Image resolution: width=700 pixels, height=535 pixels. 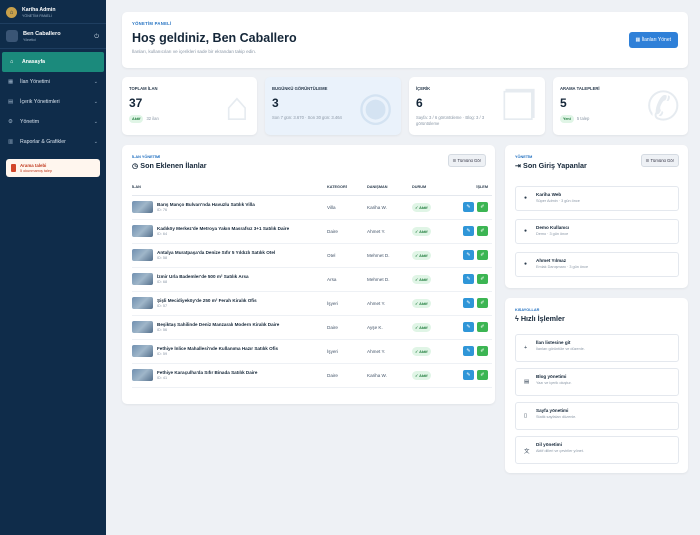 I want to click on listing-id: ID: 57, so click(x=162, y=306).